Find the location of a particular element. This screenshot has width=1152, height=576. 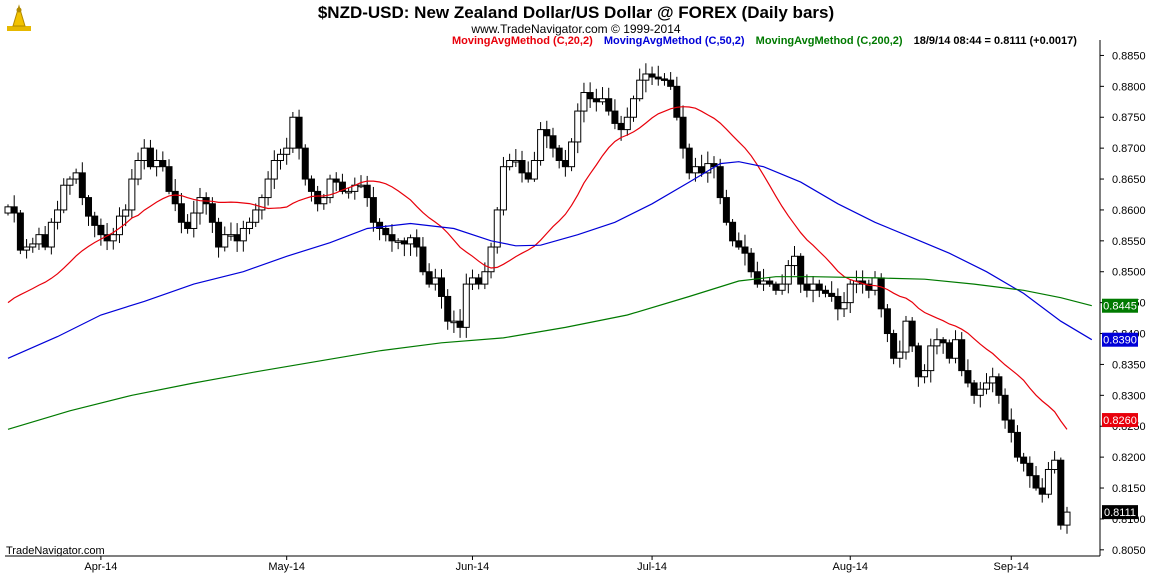

x-tick-label: May-14 is located at coordinates (286, 567).